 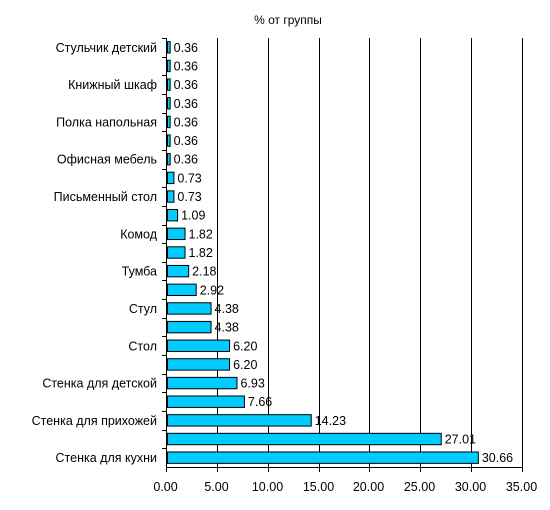 I want to click on data-label: 27.01, so click(x=460, y=440).